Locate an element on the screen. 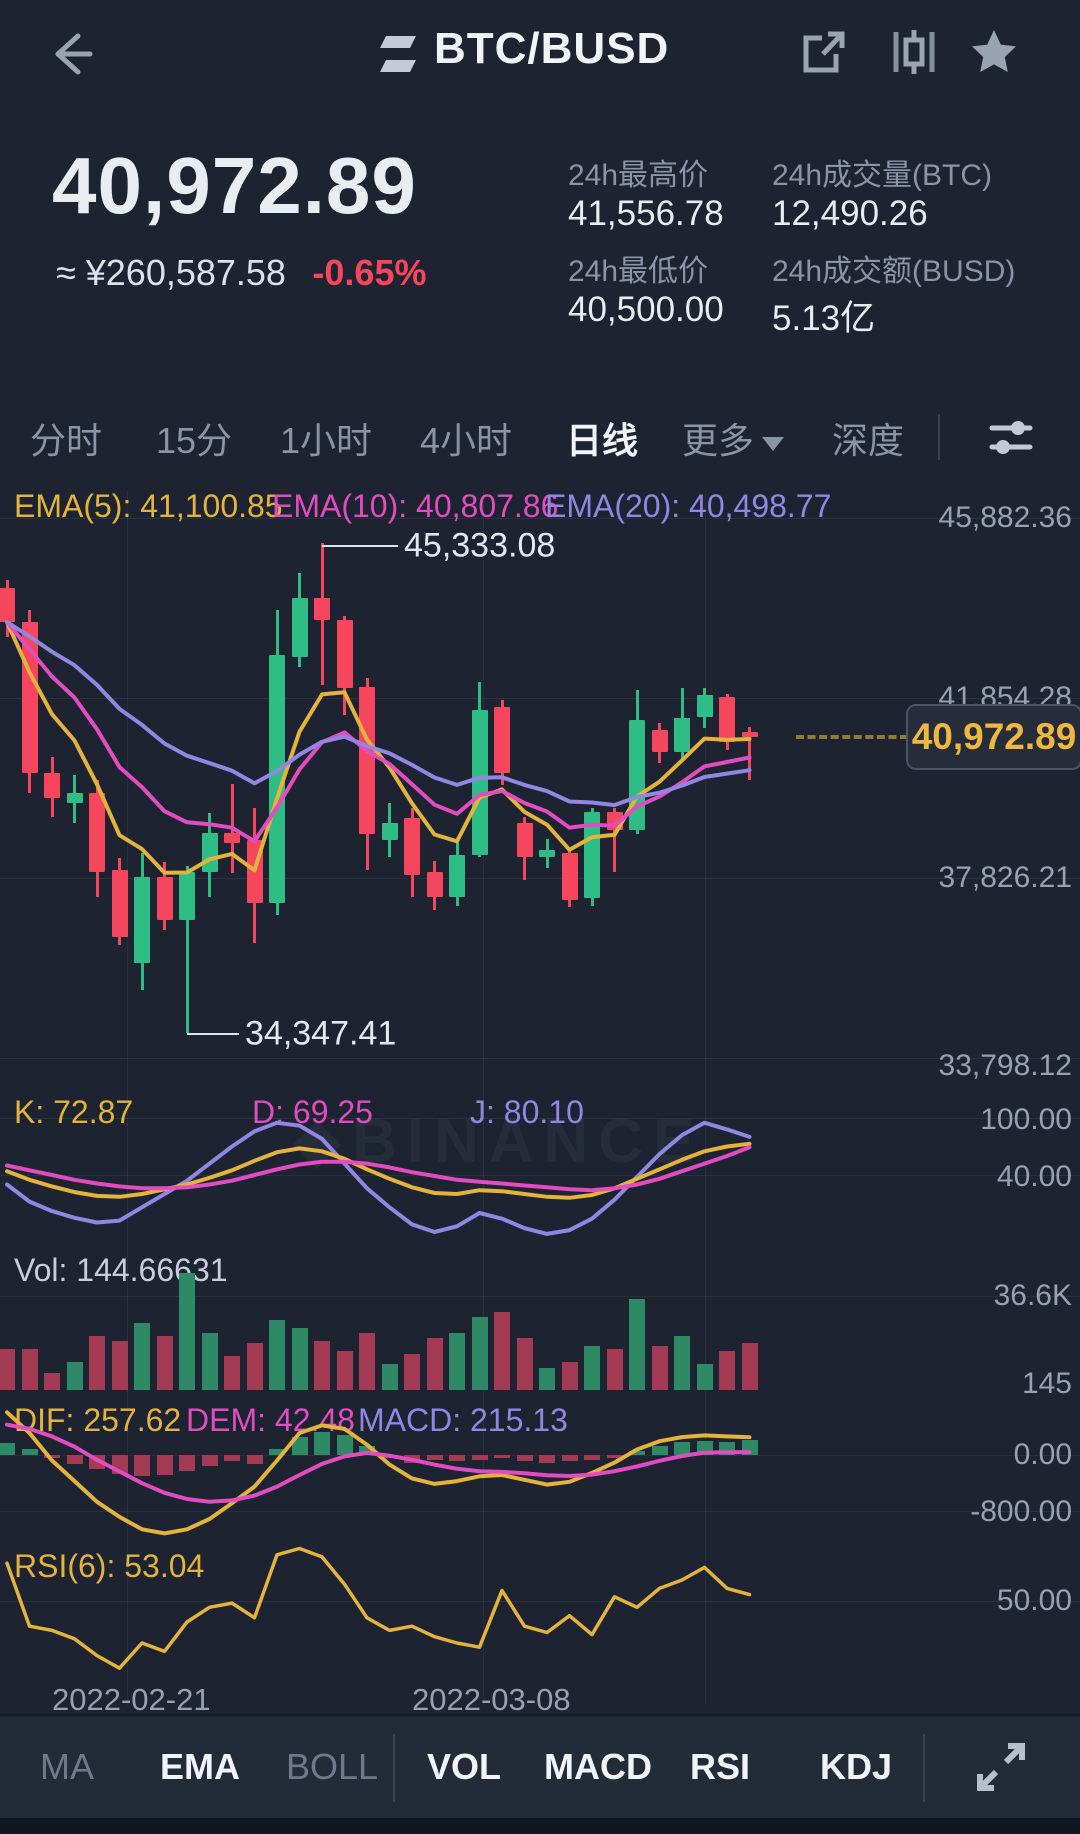 The width and height of the screenshot is (1080, 1834). axis-tick-label: 36.6K is located at coordinates (1032, 1295).